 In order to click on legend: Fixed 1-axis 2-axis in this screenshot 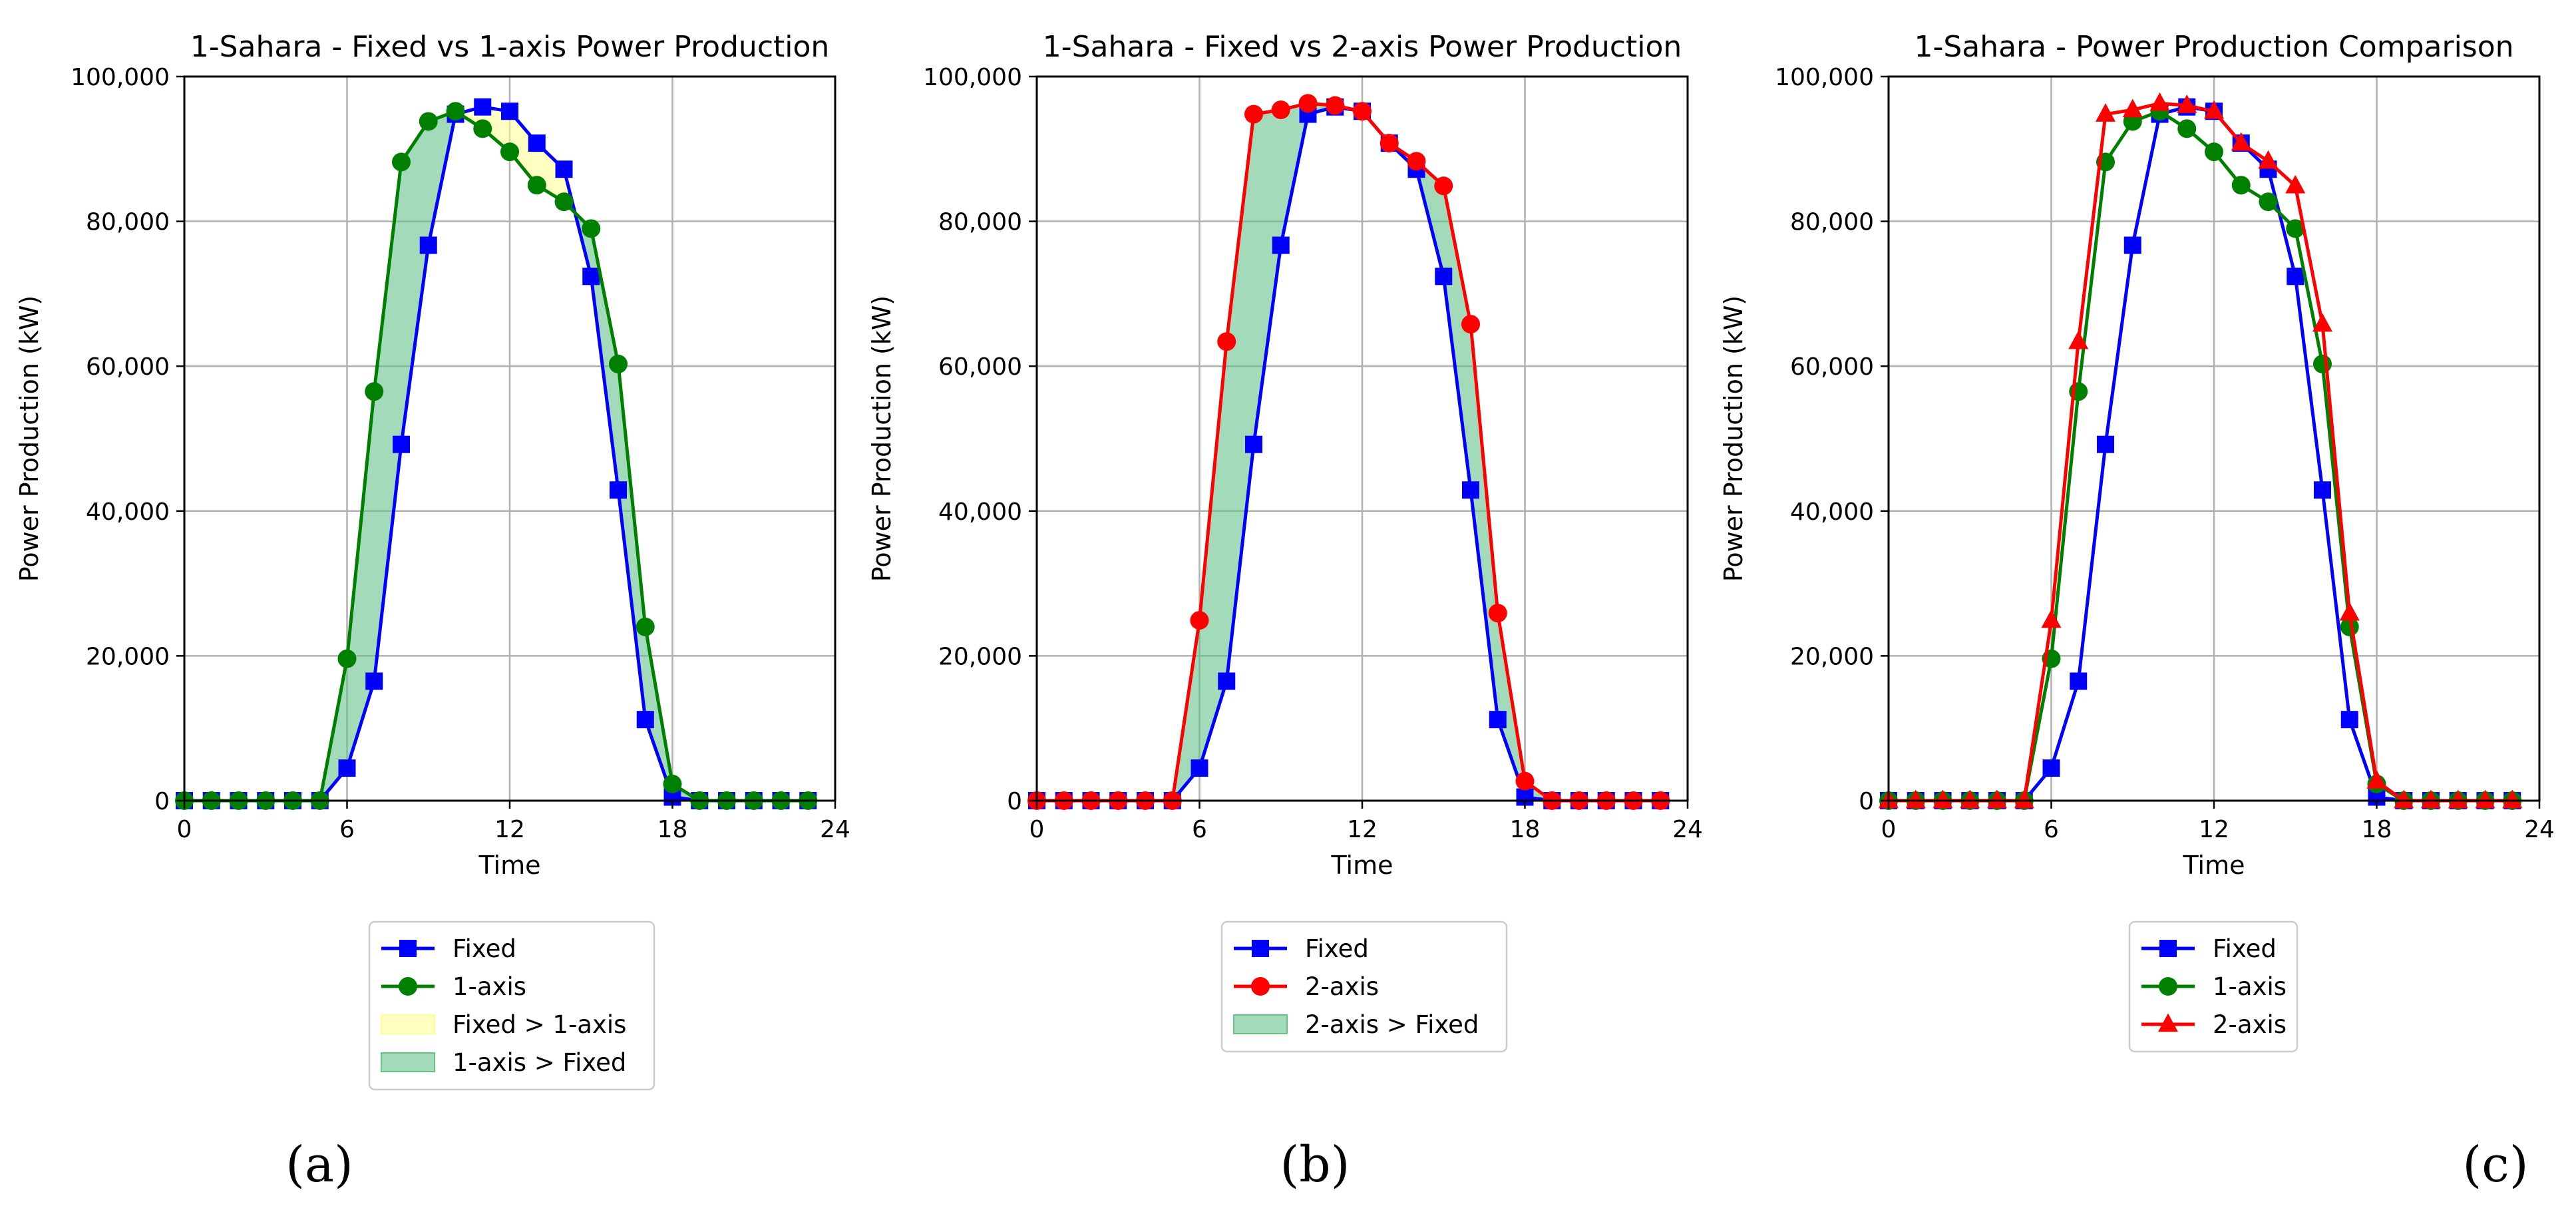, I will do `click(2213, 986)`.